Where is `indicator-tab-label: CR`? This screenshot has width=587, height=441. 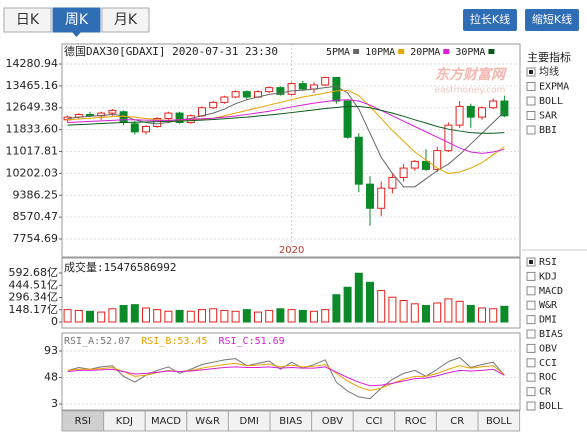 indicator-tab-label: CR is located at coordinates (457, 421).